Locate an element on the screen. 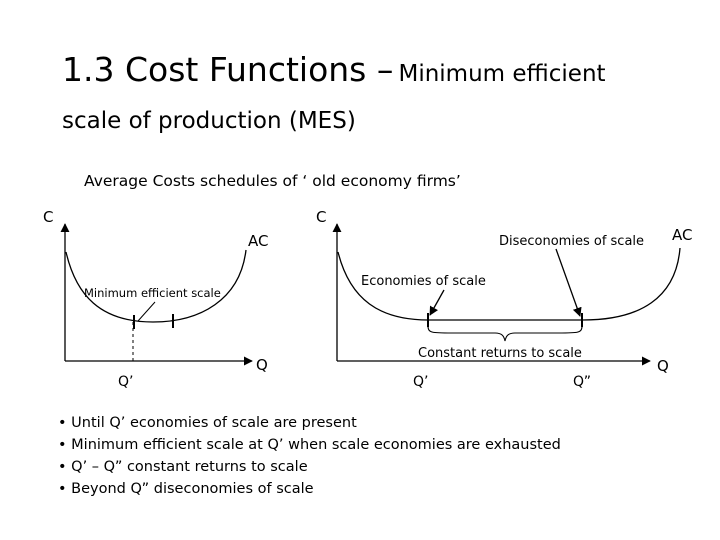 The height and width of the screenshot is (540, 720). left-mes-pointer is located at coordinates (146, 311).